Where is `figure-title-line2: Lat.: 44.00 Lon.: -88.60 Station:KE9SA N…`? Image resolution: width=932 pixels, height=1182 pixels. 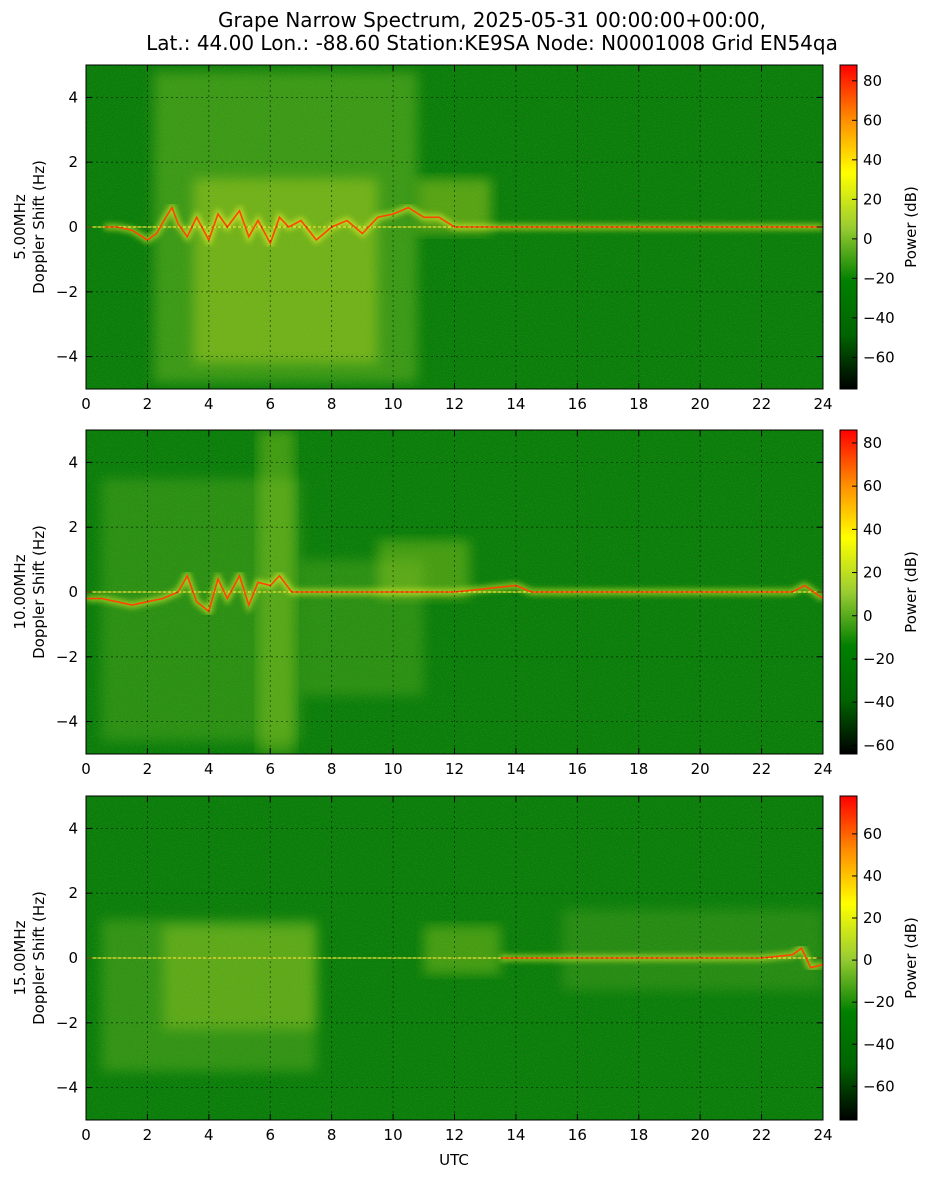 figure-title-line2: Lat.: 44.00 Lon.: -88.60 Station:KE9SA N… is located at coordinates (492, 43).